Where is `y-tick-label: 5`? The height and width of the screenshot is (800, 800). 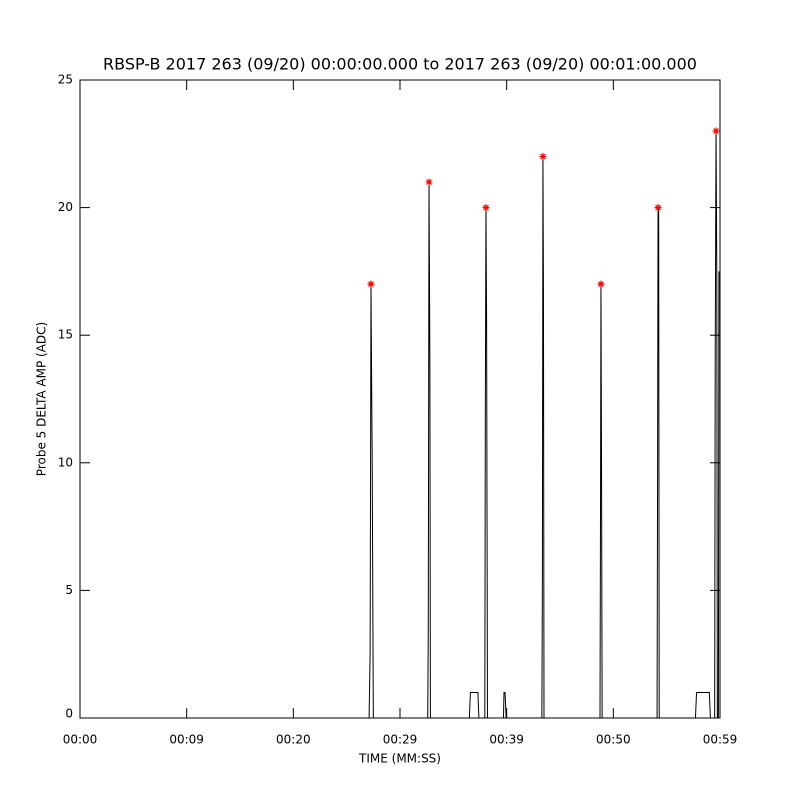
y-tick-label: 5 is located at coordinates (69, 590).